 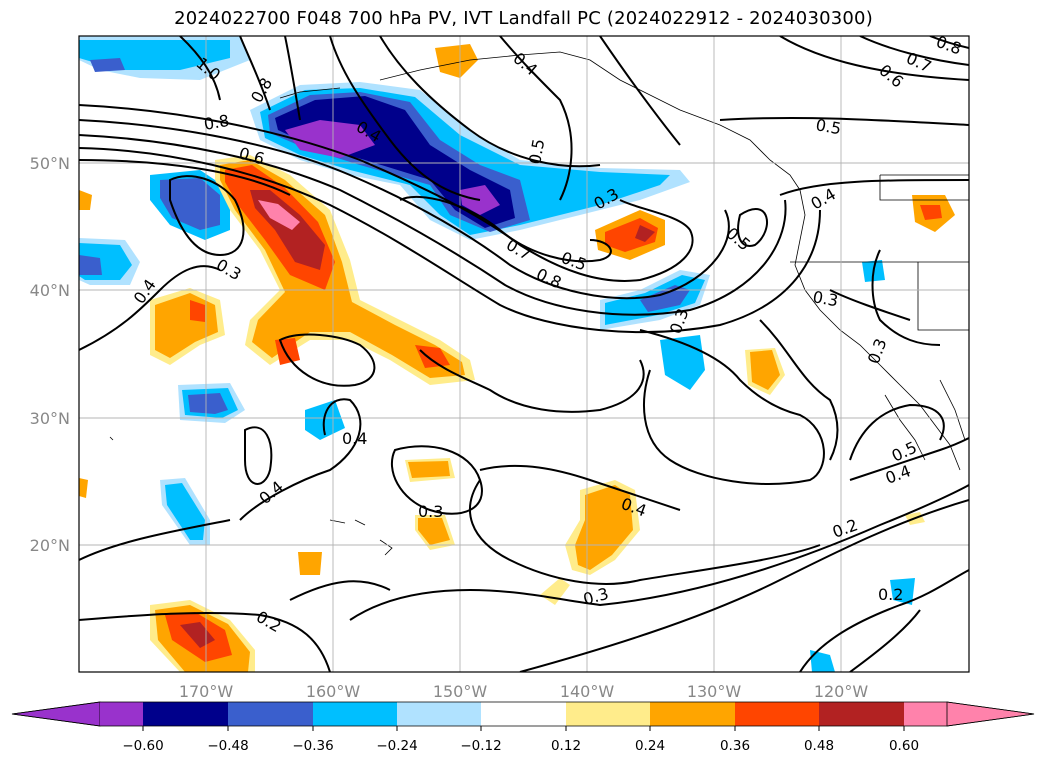 I want to click on contour-label: 0.4, so click(x=354, y=438).